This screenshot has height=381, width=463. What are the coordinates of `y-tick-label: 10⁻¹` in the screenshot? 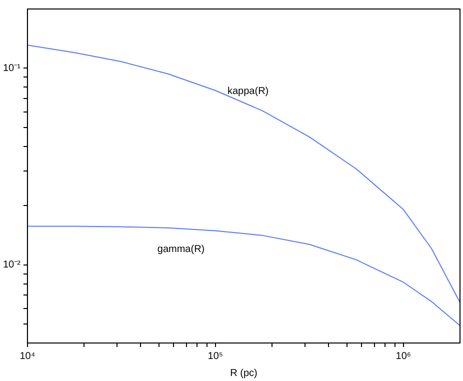 It's located at (12, 68).